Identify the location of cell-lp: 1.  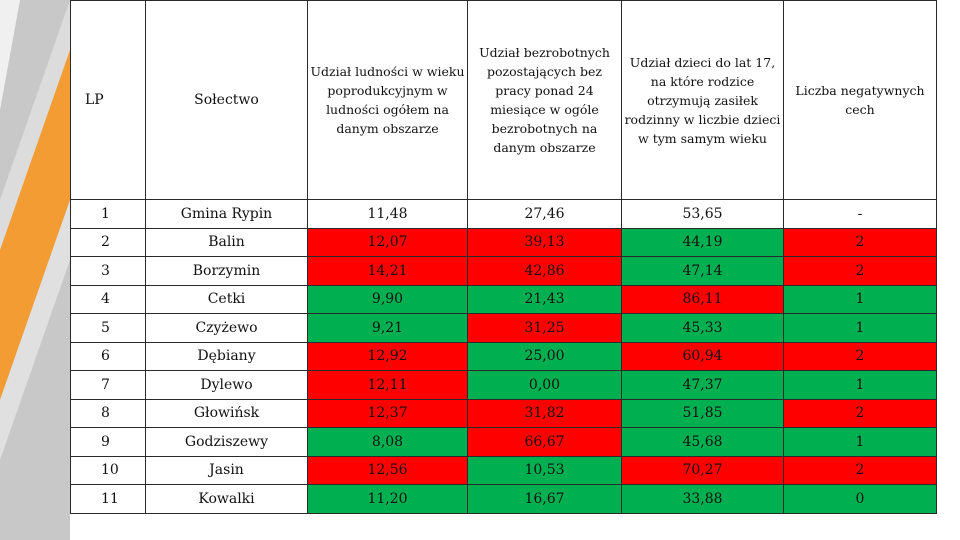
(108, 214).